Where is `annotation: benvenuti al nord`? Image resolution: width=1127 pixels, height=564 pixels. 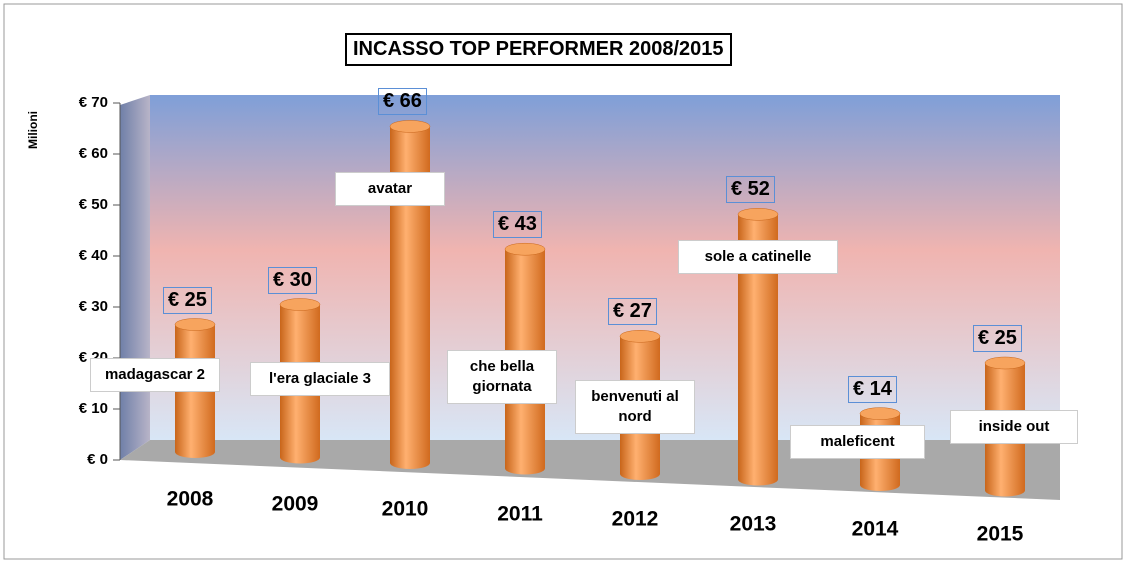 annotation: benvenuti al nord is located at coordinates (635, 407).